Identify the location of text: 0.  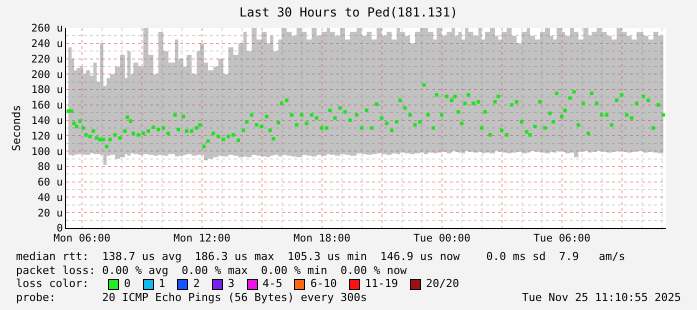
(127, 283).